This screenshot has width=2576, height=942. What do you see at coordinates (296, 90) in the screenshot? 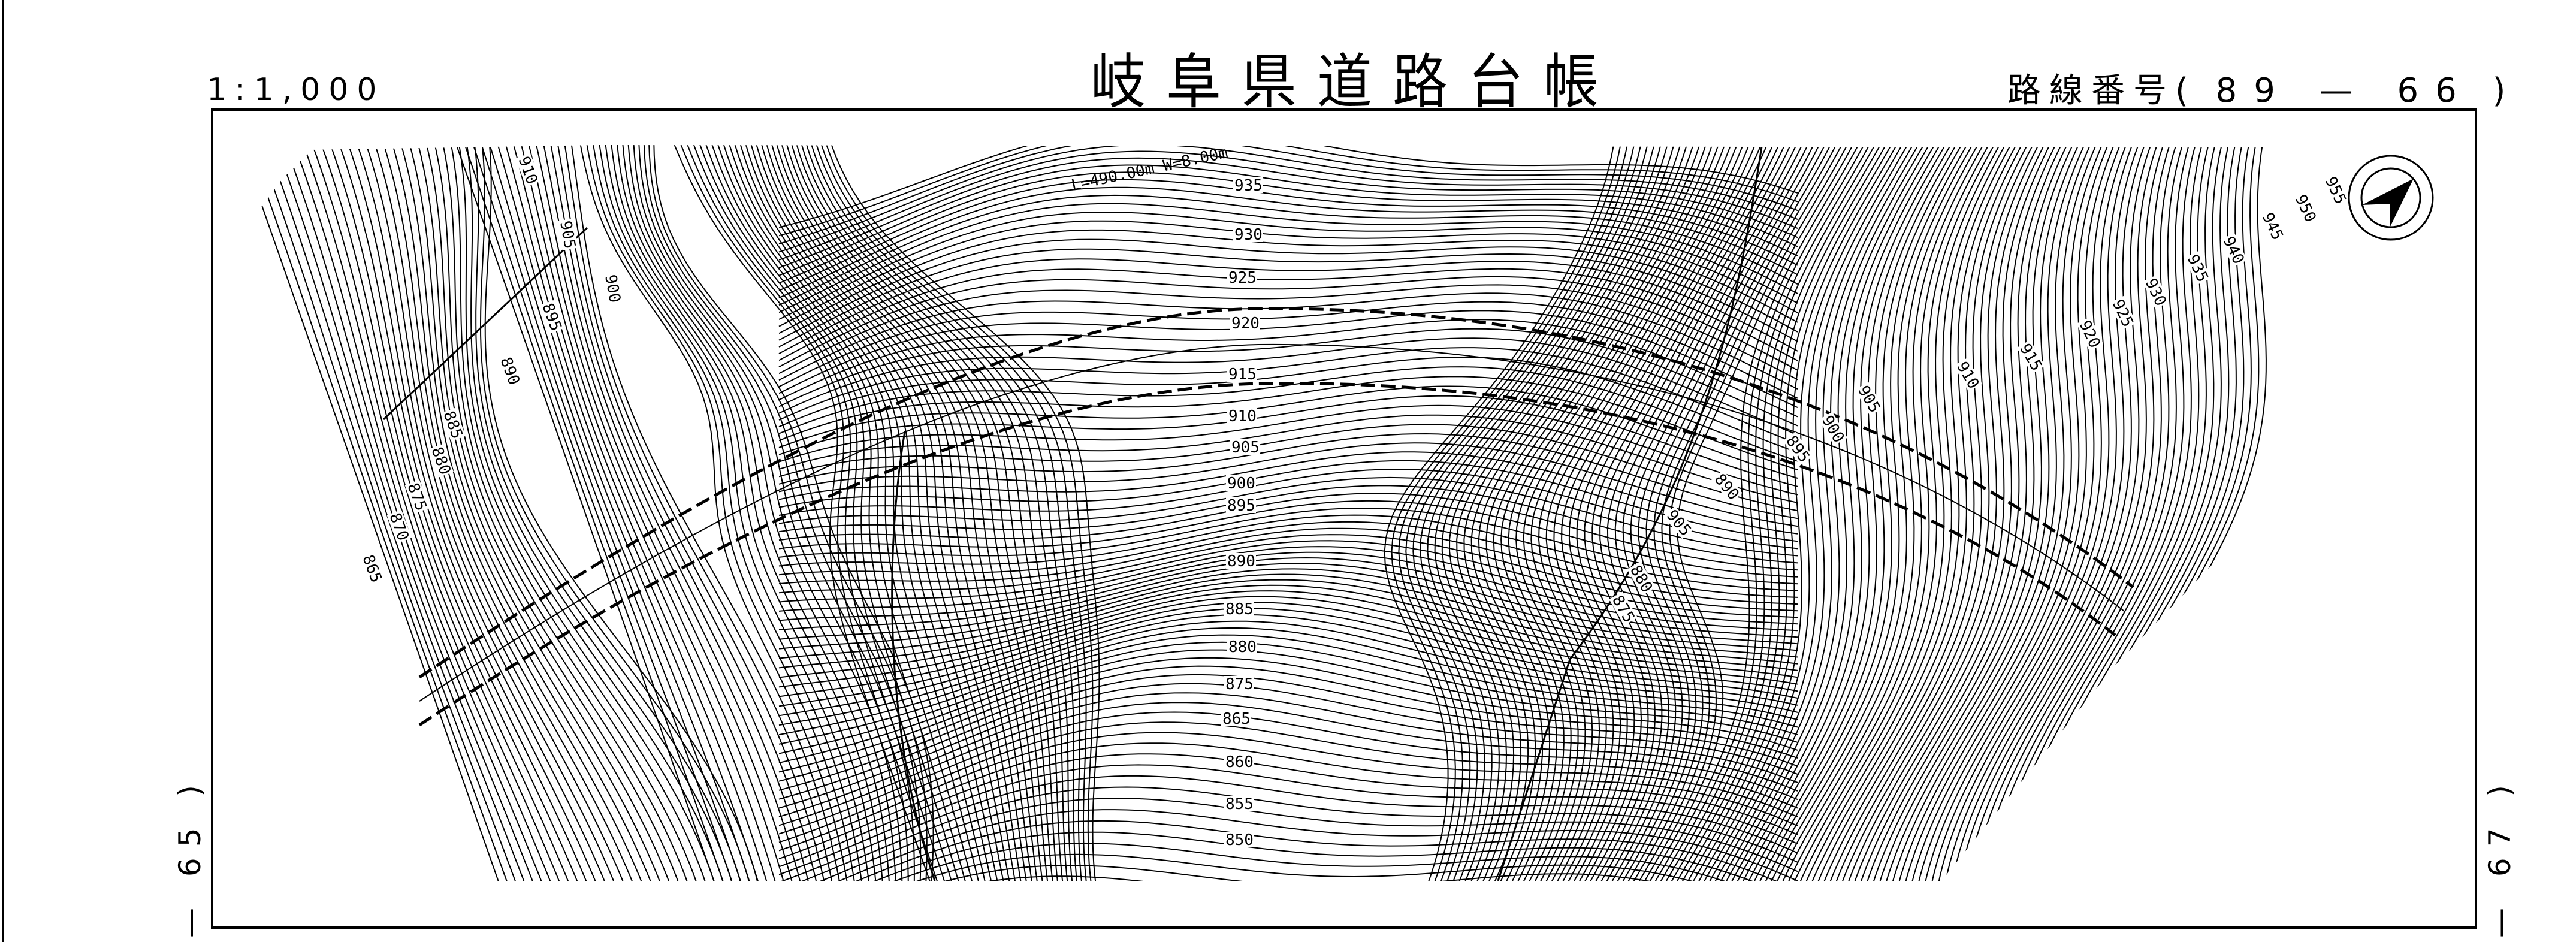
I see `map-scale: 1:1,000` at bounding box center [296, 90].